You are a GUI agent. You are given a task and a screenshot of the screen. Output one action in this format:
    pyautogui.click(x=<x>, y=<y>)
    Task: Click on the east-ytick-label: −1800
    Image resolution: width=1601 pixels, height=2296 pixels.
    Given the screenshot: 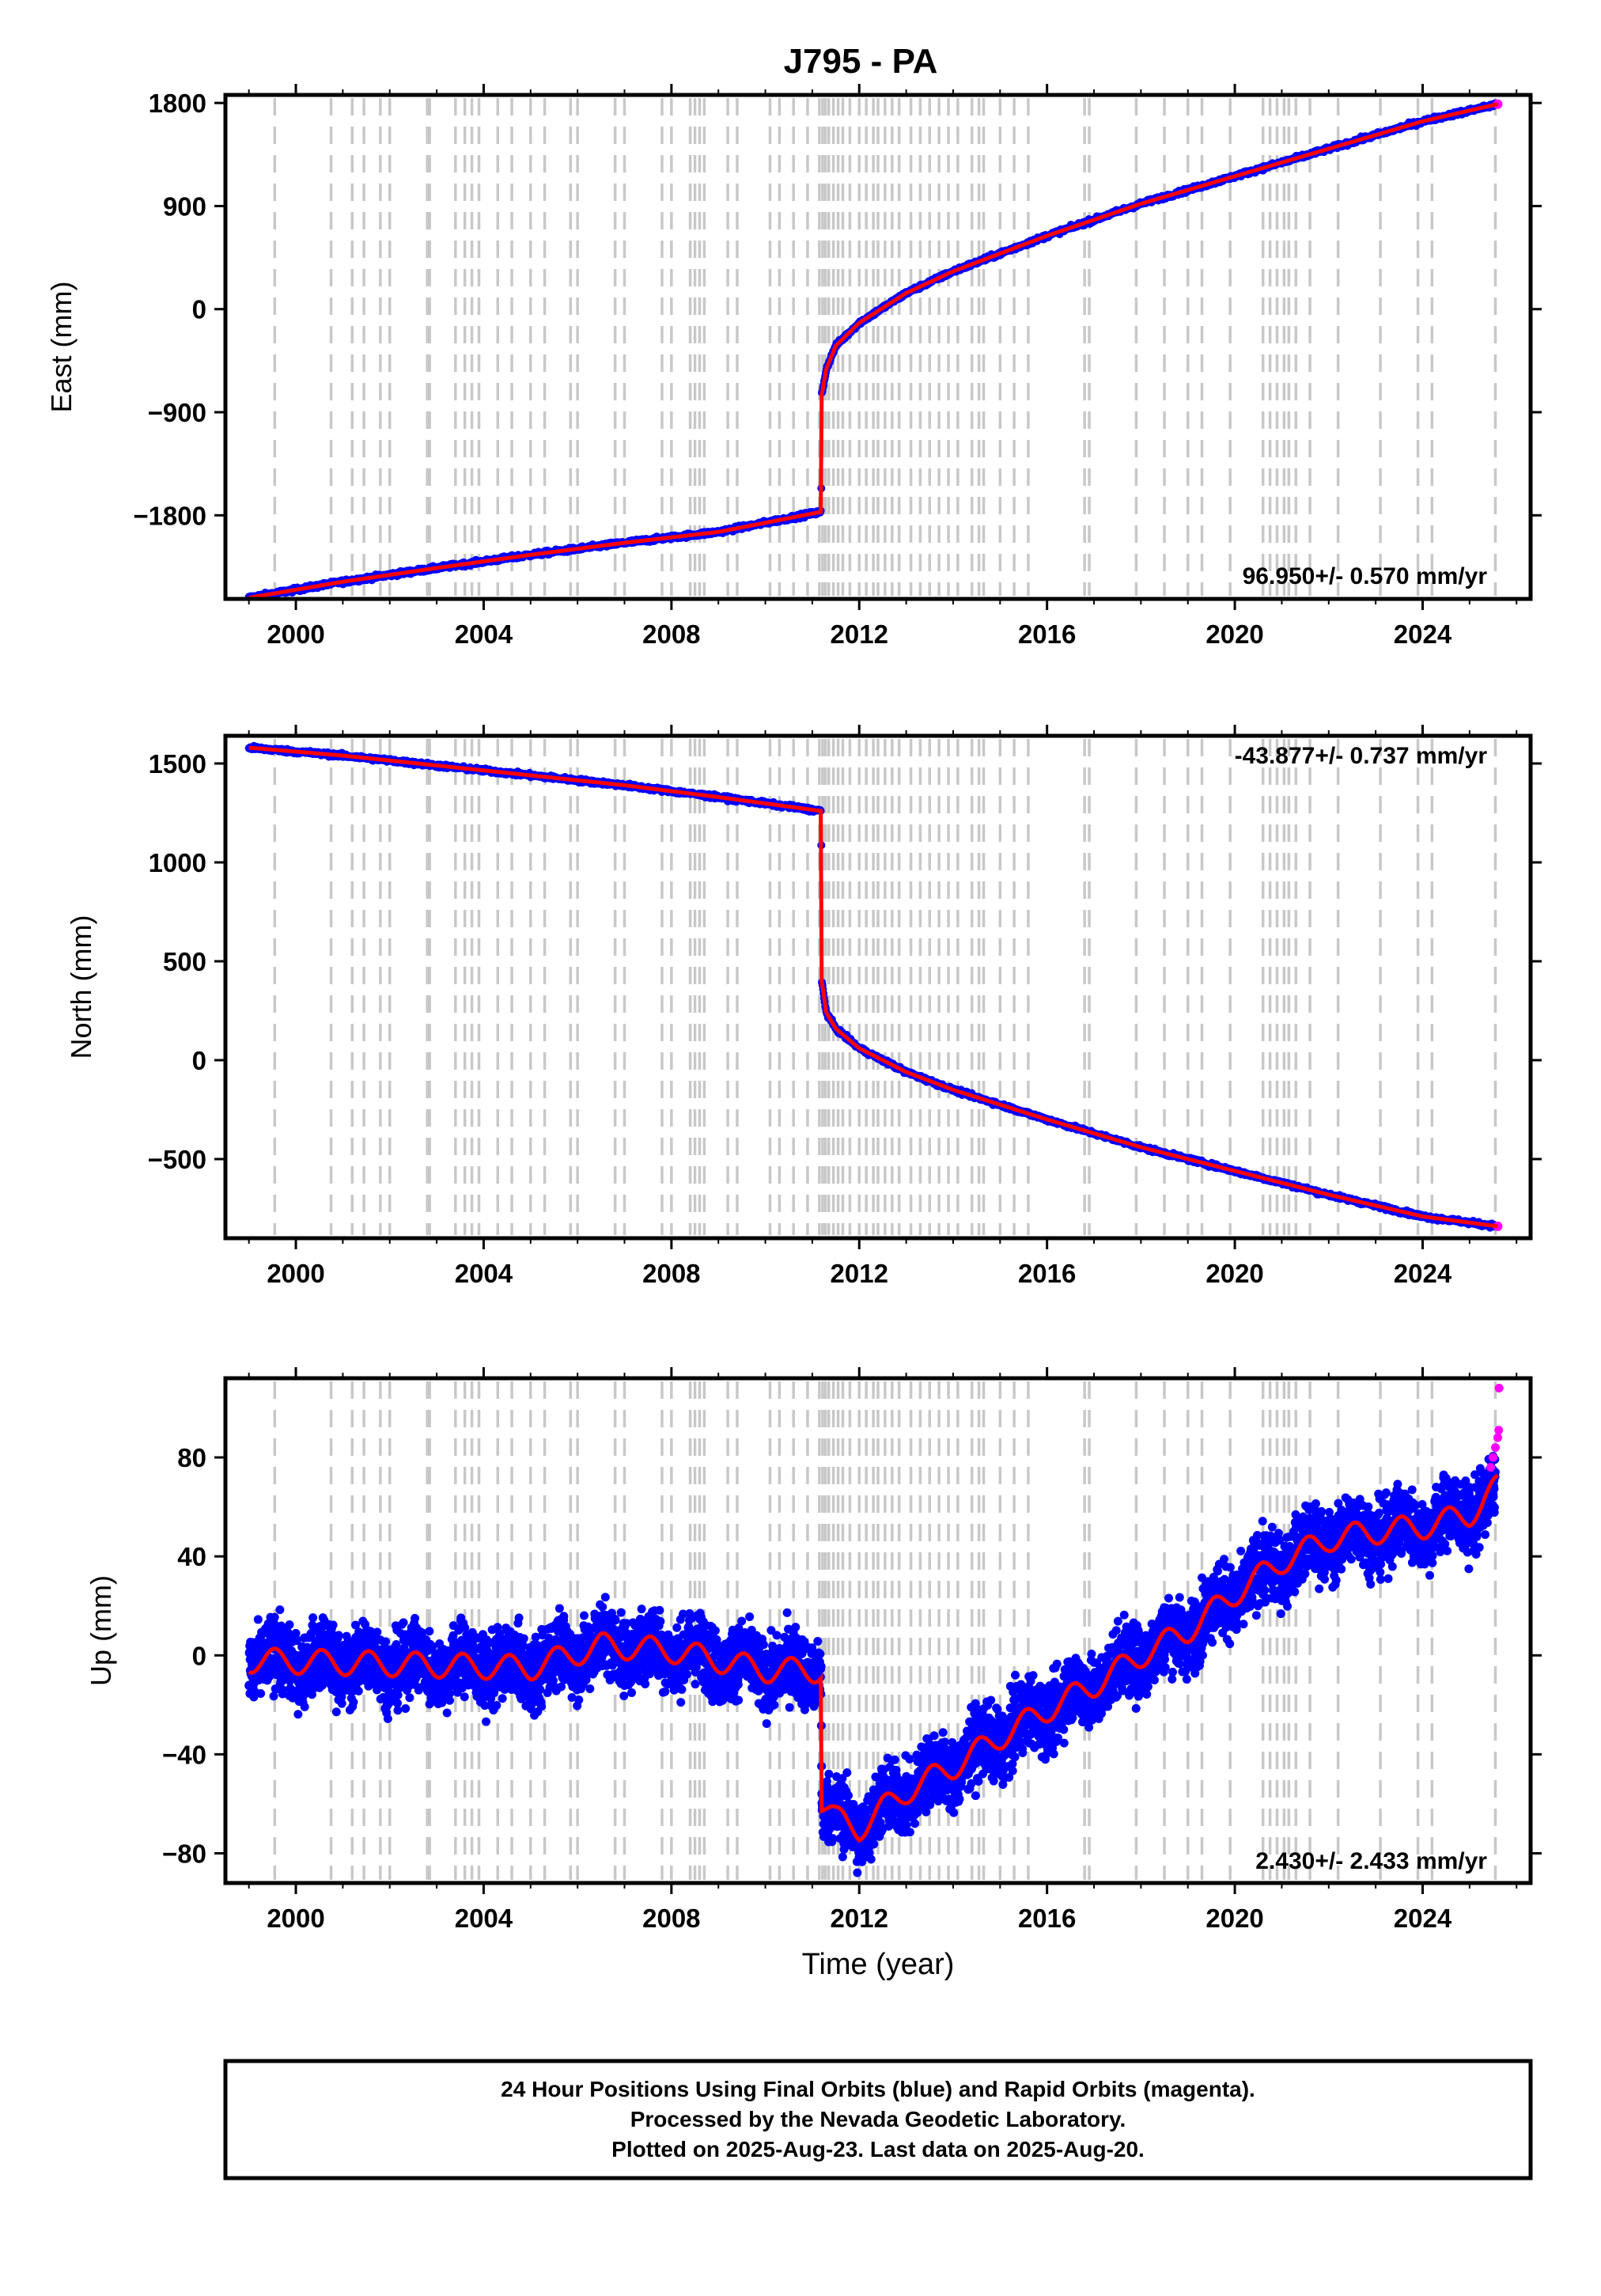 What is the action you would take?
    pyautogui.click(x=169, y=515)
    